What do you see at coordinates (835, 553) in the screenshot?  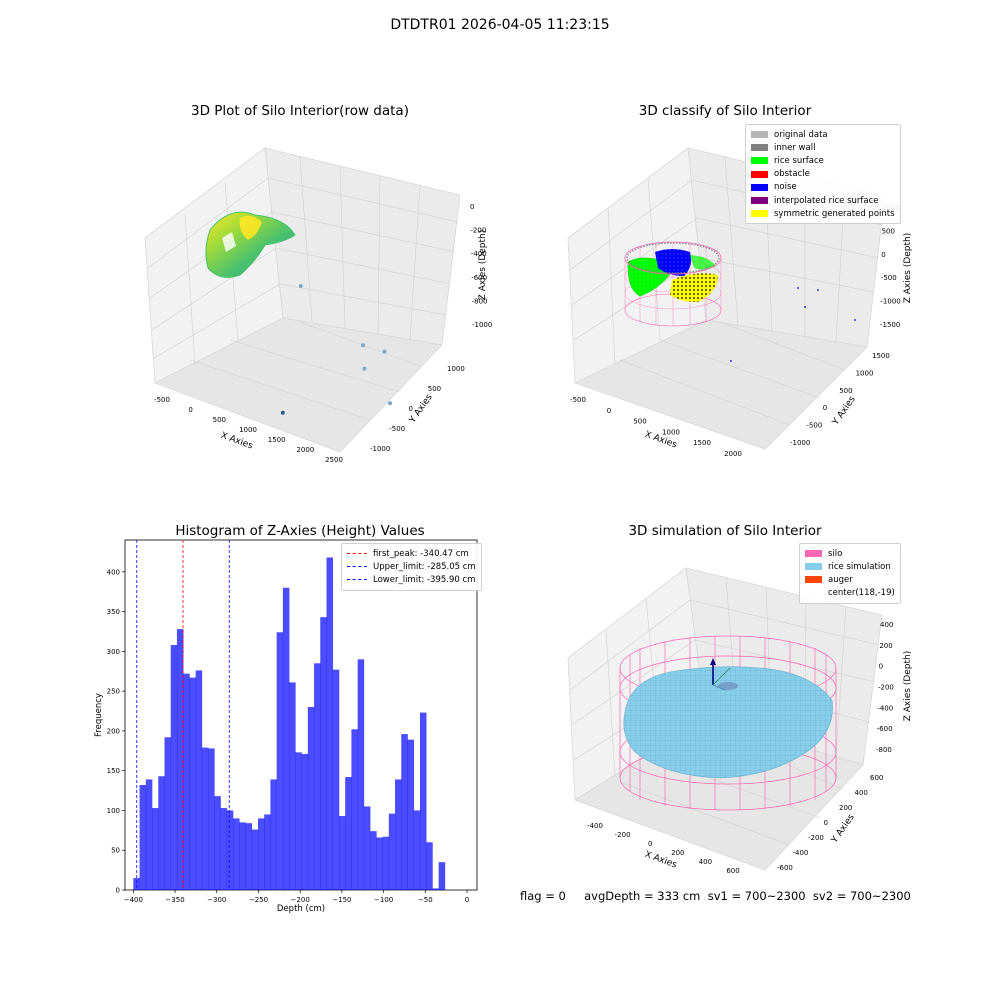 I see `legend-label: silo` at bounding box center [835, 553].